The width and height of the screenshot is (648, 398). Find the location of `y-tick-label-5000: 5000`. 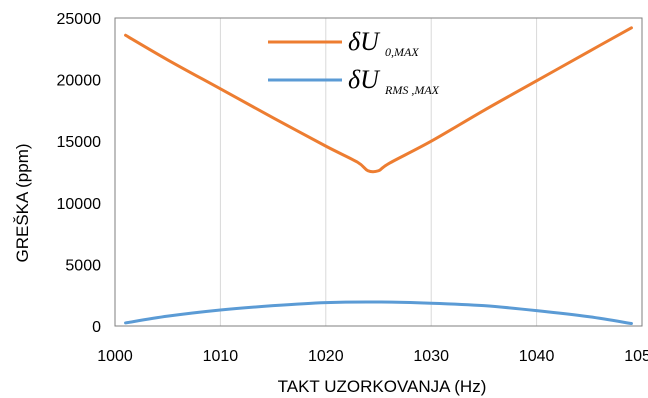

y-tick-label-5000: 5000 is located at coordinates (83, 265).